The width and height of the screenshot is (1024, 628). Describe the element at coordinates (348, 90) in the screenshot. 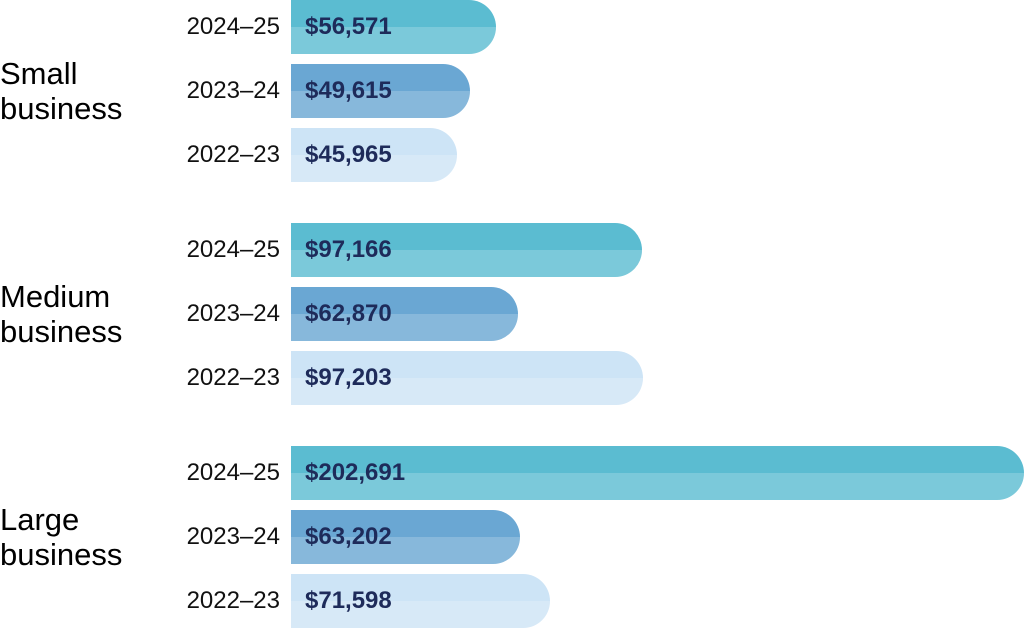

I see `value-label: $49,615` at that location.